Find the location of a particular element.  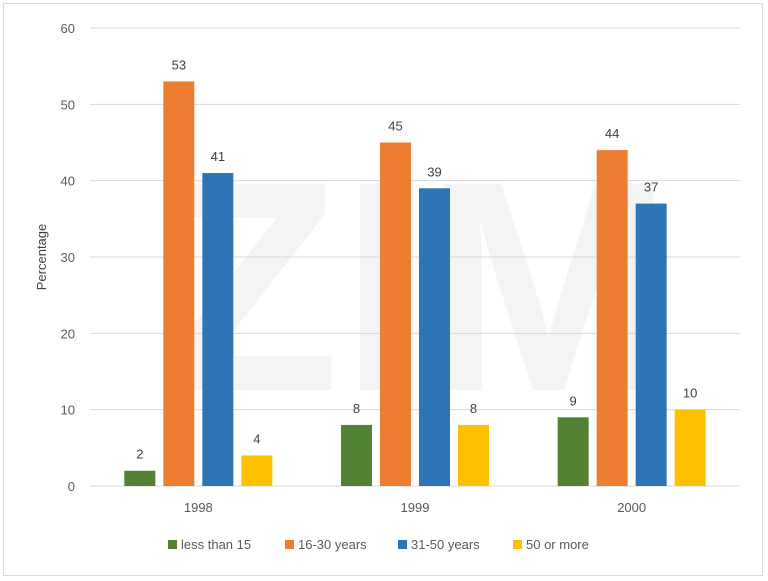

legend-label: 16-30 years is located at coordinates (332, 544).